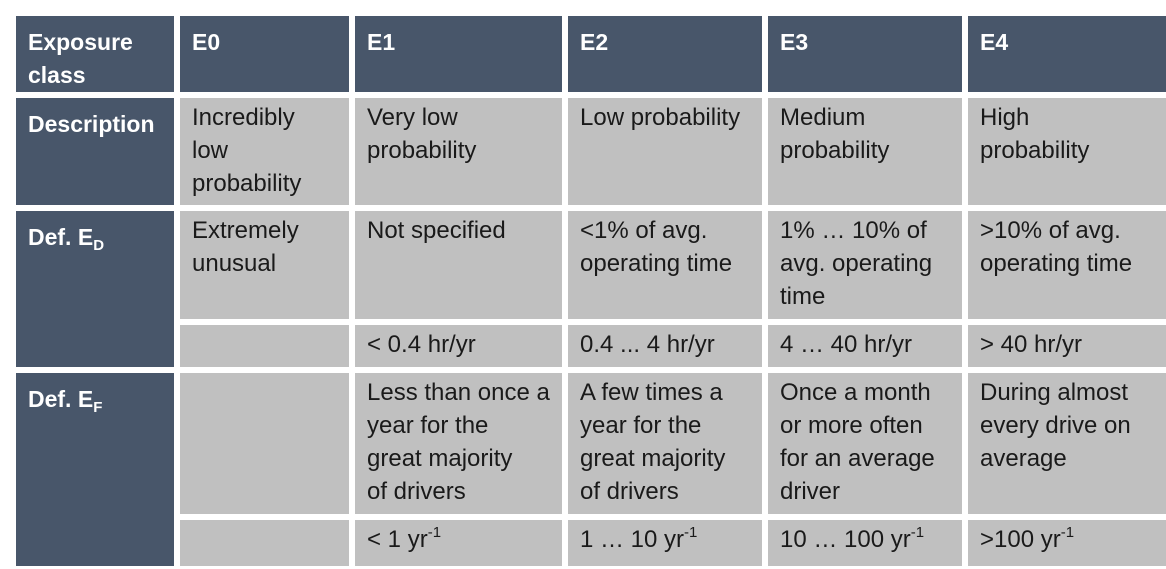 The height and width of the screenshot is (569, 1166). I want to click on def-ef-freq-e0, so click(264, 543).